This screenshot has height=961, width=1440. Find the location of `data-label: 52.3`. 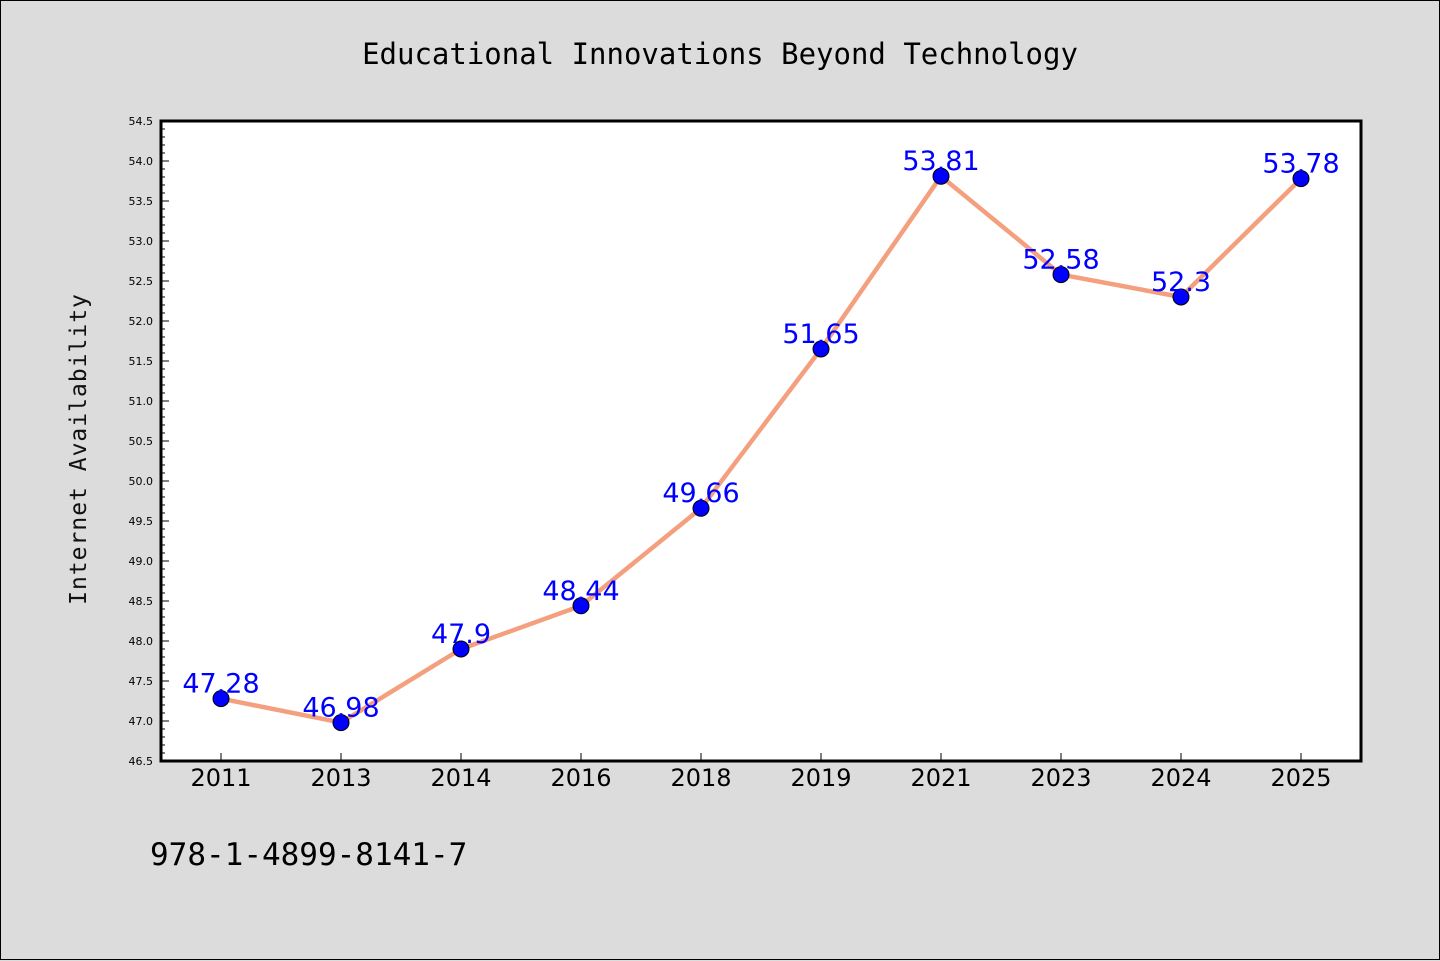

data-label: 52.3 is located at coordinates (1181, 282).